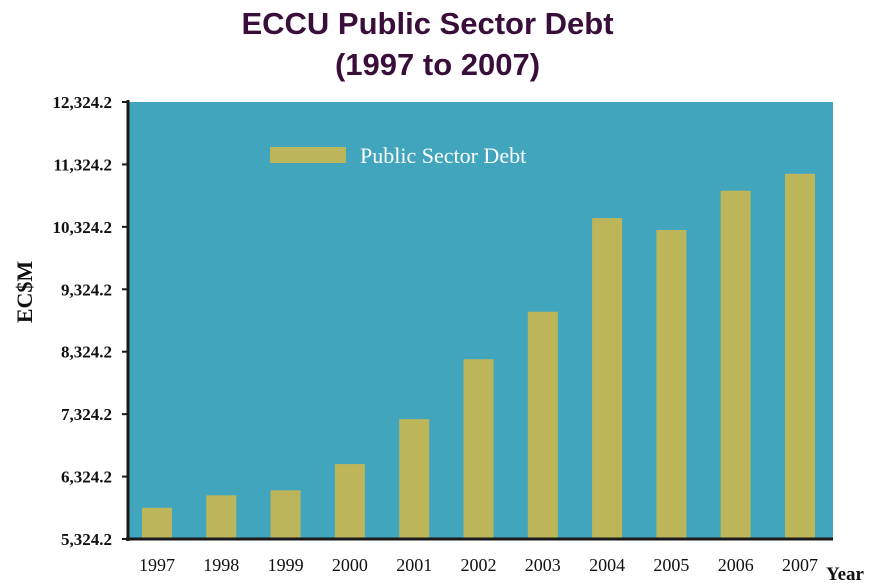 Image resolution: width=875 pixels, height=585 pixels. What do you see at coordinates (542, 425) in the screenshot?
I see `bar-2003` at bounding box center [542, 425].